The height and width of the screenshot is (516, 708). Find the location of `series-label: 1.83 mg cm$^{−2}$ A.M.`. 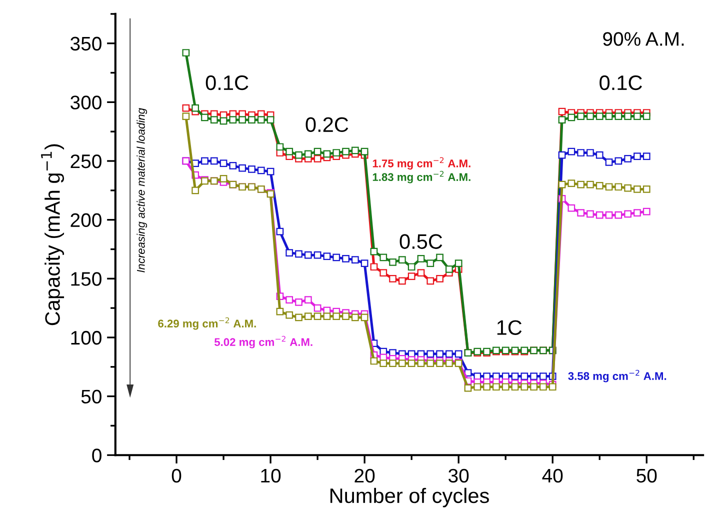

series-label: 1.83 mg cm$^{−2}$ A.M. is located at coordinates (421, 177).